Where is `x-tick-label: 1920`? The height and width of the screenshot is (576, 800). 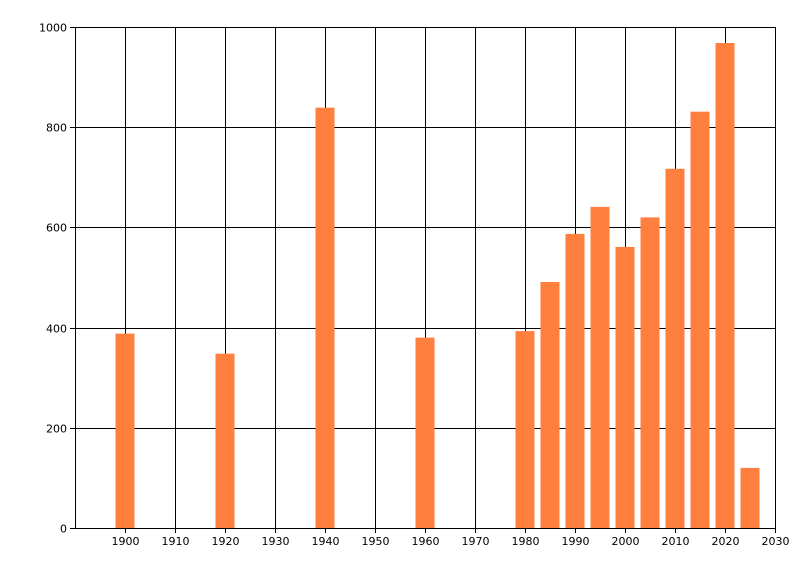
x-tick-label: 1920 is located at coordinates (226, 541).